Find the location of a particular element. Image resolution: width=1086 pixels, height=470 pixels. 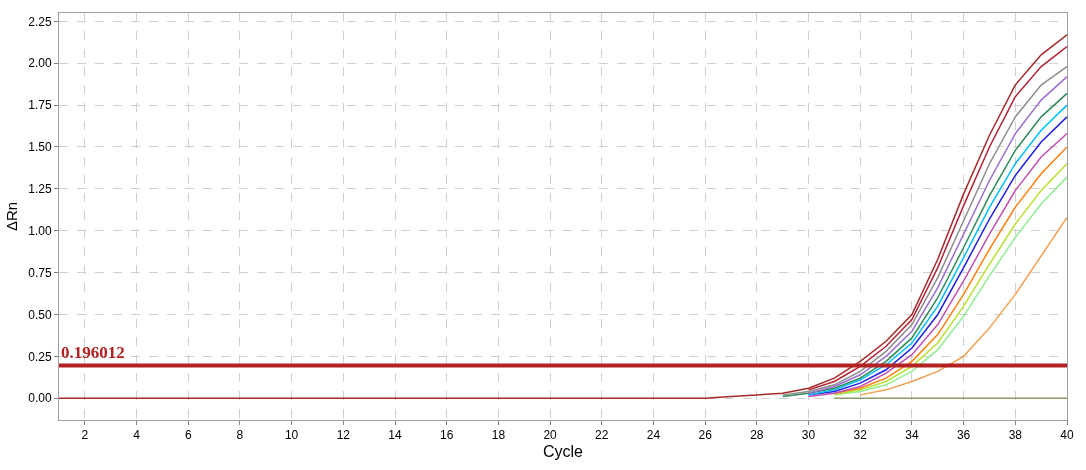

ref-line-label: 0.196012 is located at coordinates (93, 352).